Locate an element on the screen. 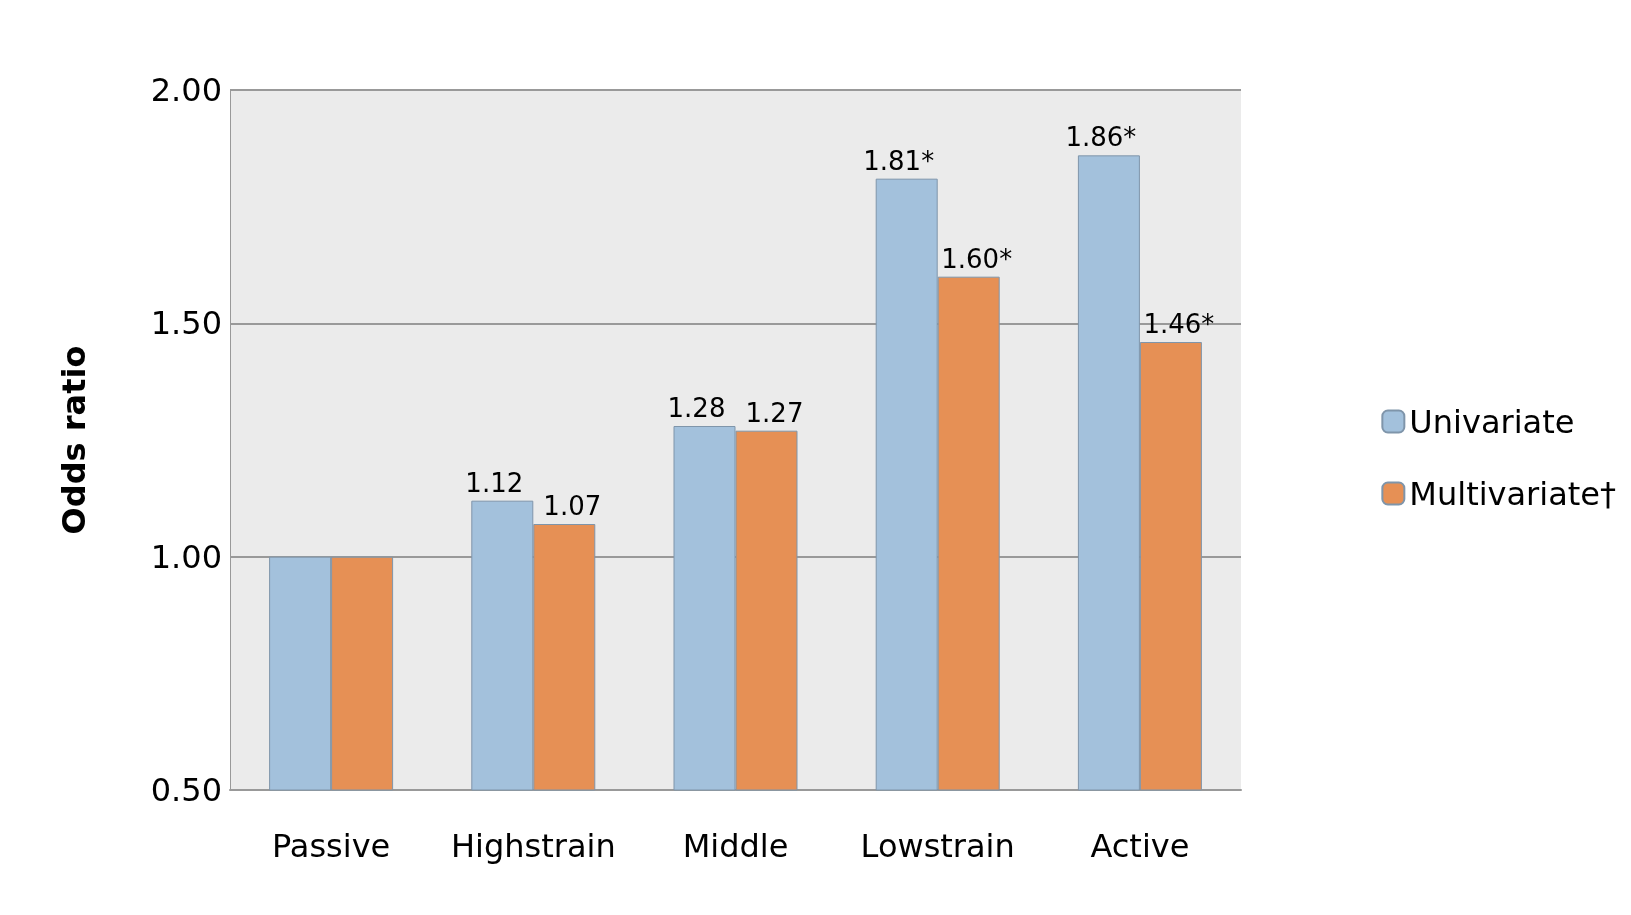  y-tick-label: 2.00 is located at coordinates (186, 90).